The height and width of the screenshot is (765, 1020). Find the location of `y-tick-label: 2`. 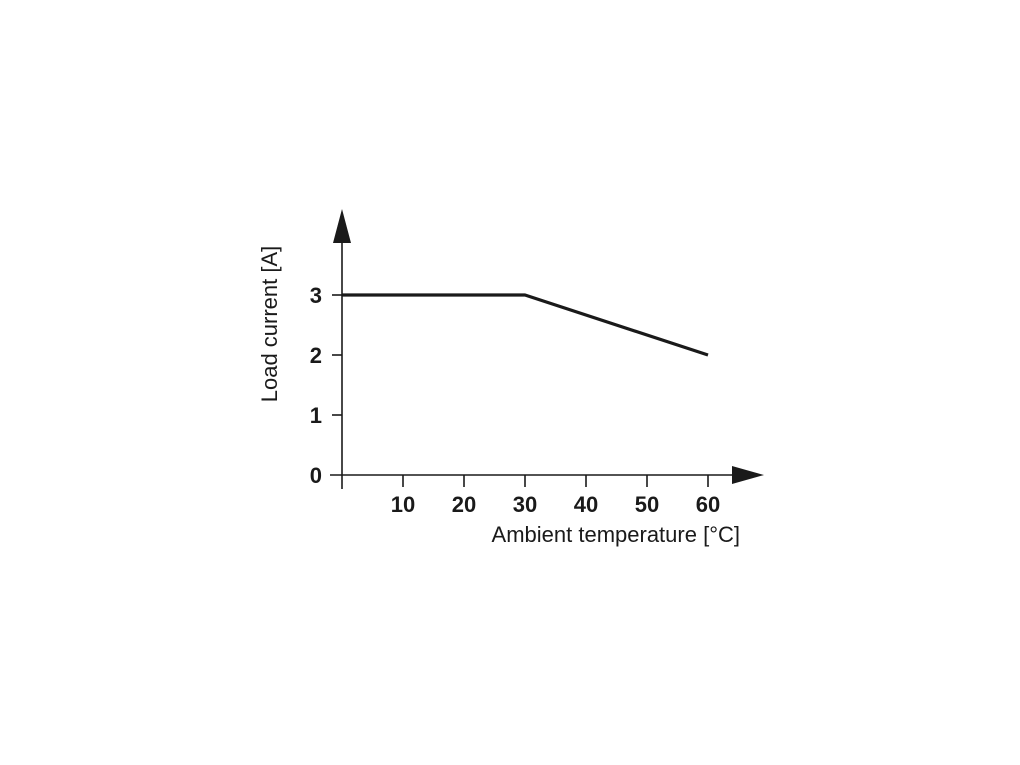

y-tick-label: 2 is located at coordinates (316, 355).